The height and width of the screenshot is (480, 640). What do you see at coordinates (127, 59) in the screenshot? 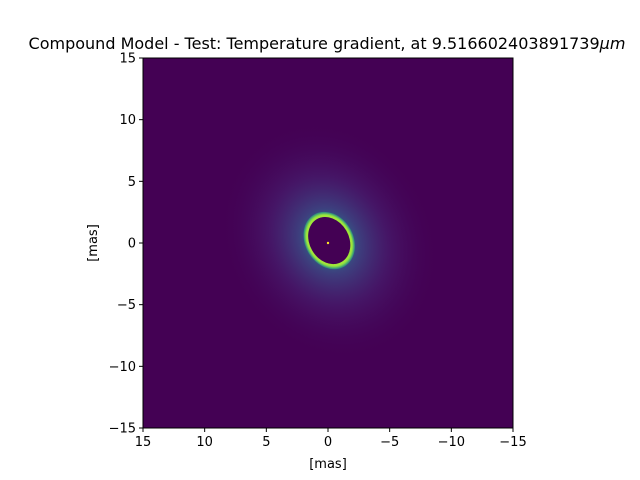
I see `y-tick-label: 15` at bounding box center [127, 59].